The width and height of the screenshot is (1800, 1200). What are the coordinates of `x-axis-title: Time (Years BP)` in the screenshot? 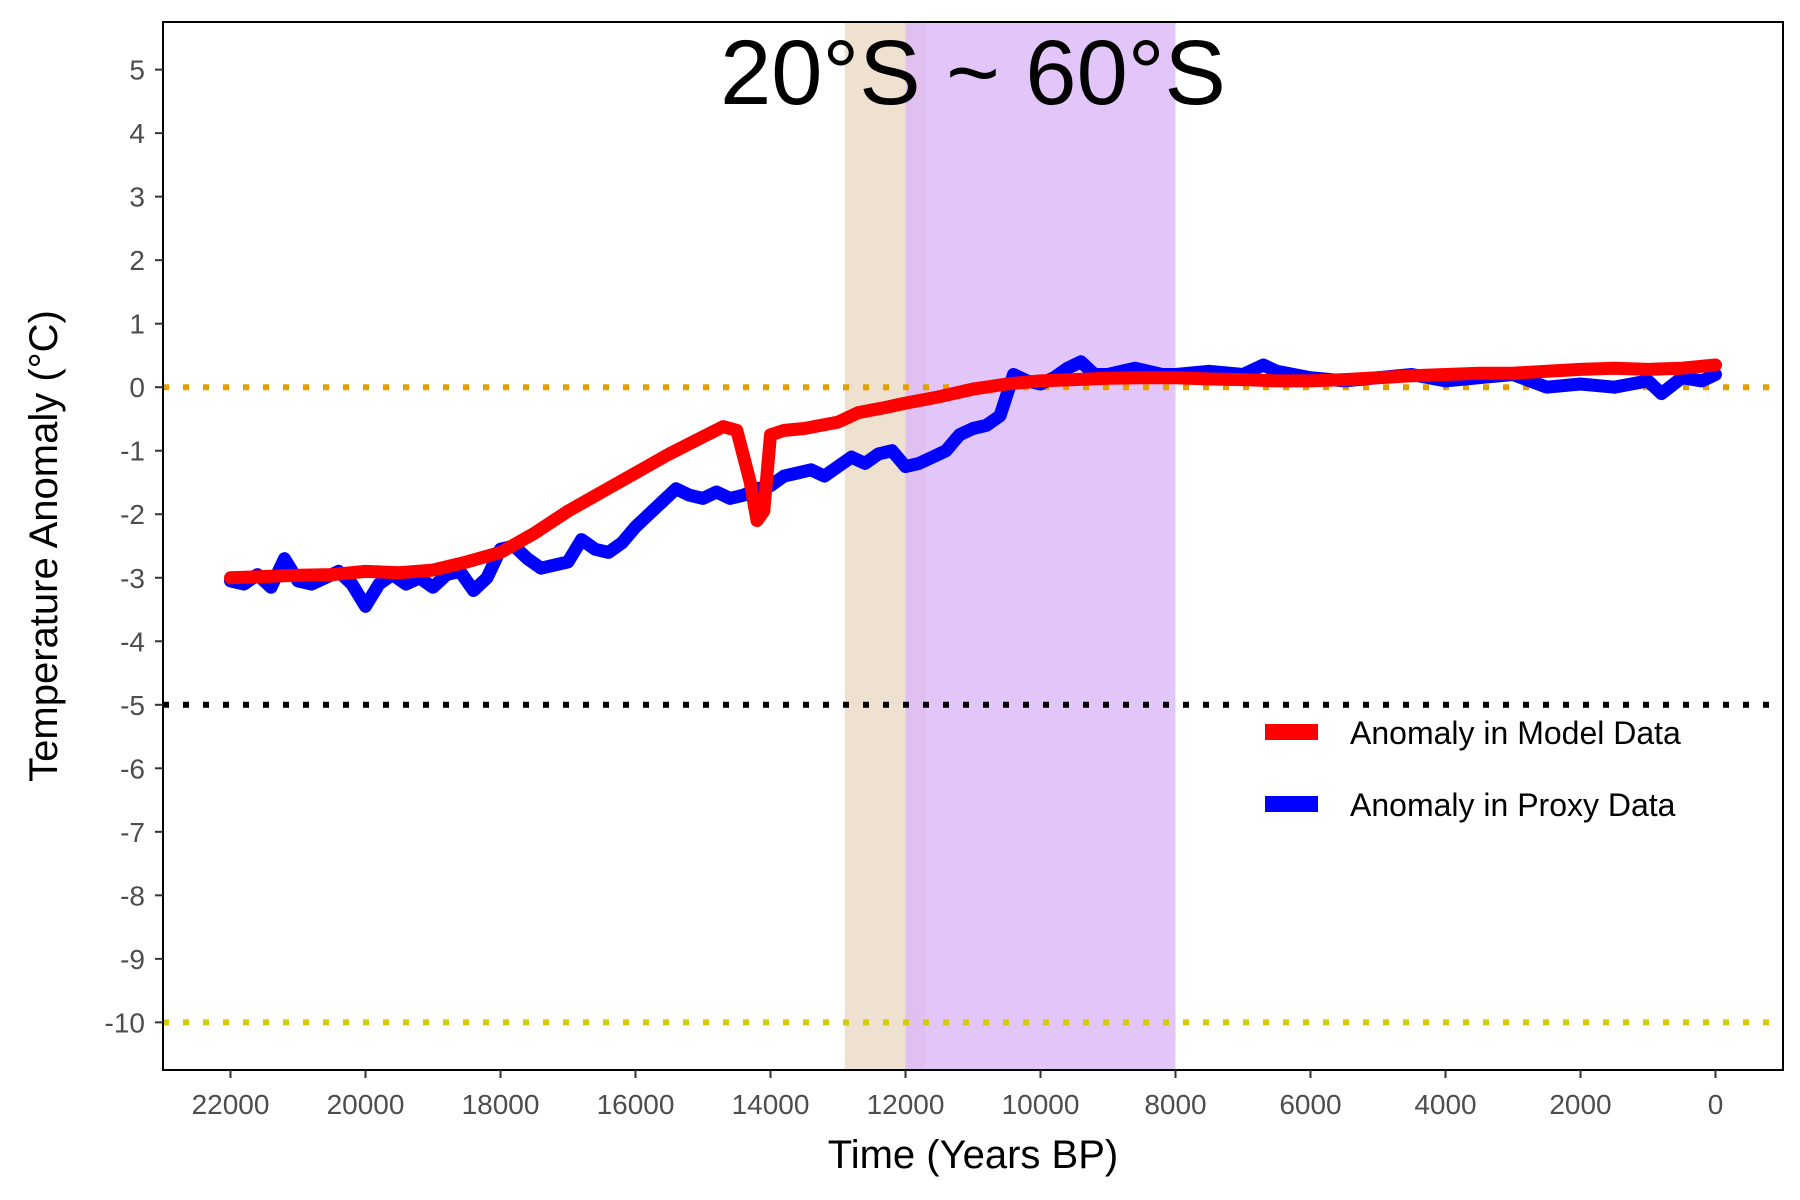 It's located at (973, 1155).